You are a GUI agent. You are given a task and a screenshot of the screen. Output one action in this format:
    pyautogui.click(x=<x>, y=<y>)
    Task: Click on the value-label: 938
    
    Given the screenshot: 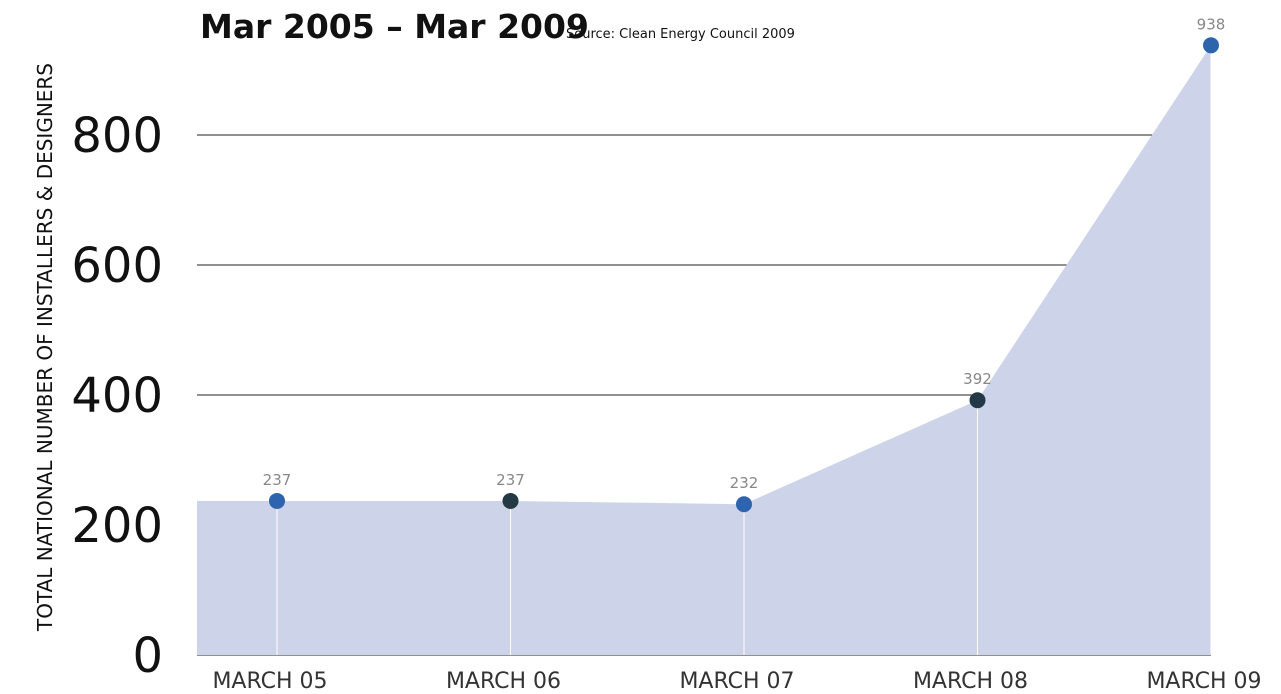 What is the action you would take?
    pyautogui.click(x=1211, y=24)
    